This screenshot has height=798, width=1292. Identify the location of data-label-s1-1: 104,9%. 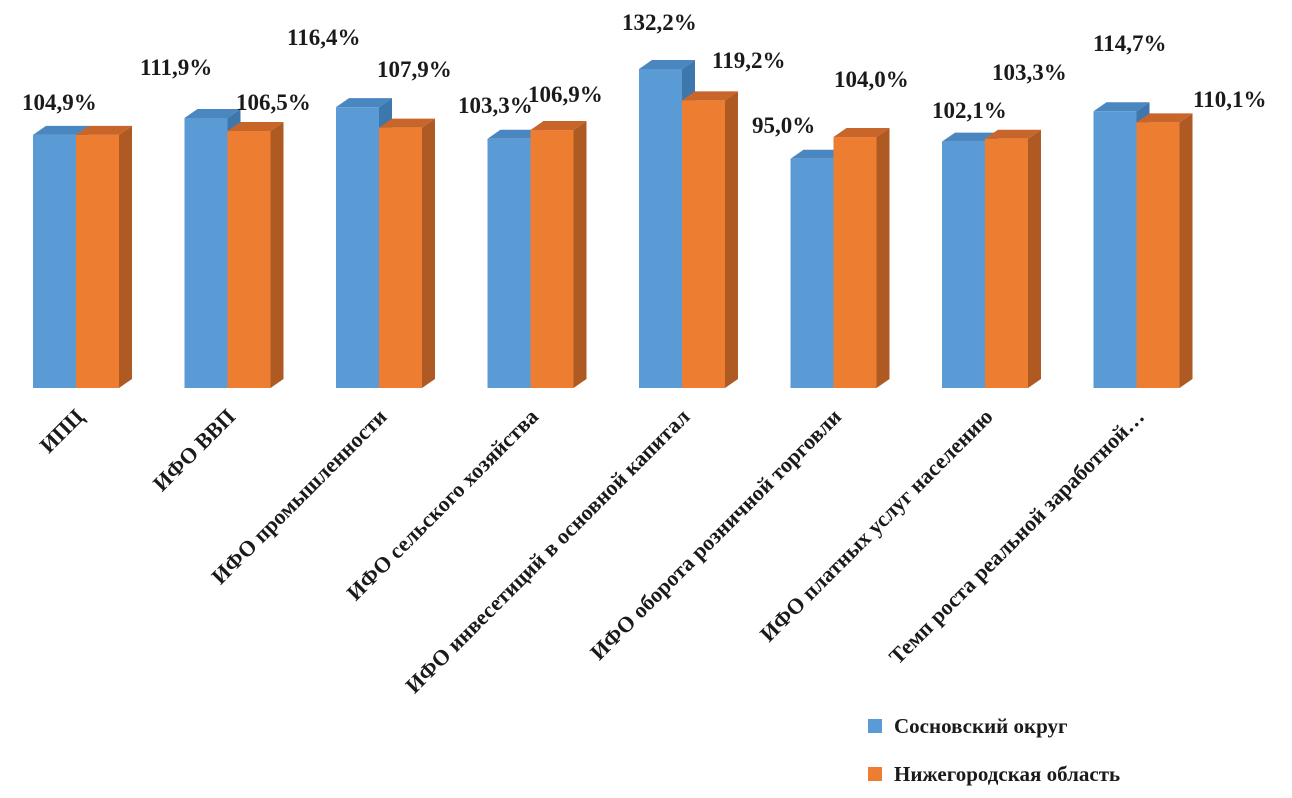
(59, 102).